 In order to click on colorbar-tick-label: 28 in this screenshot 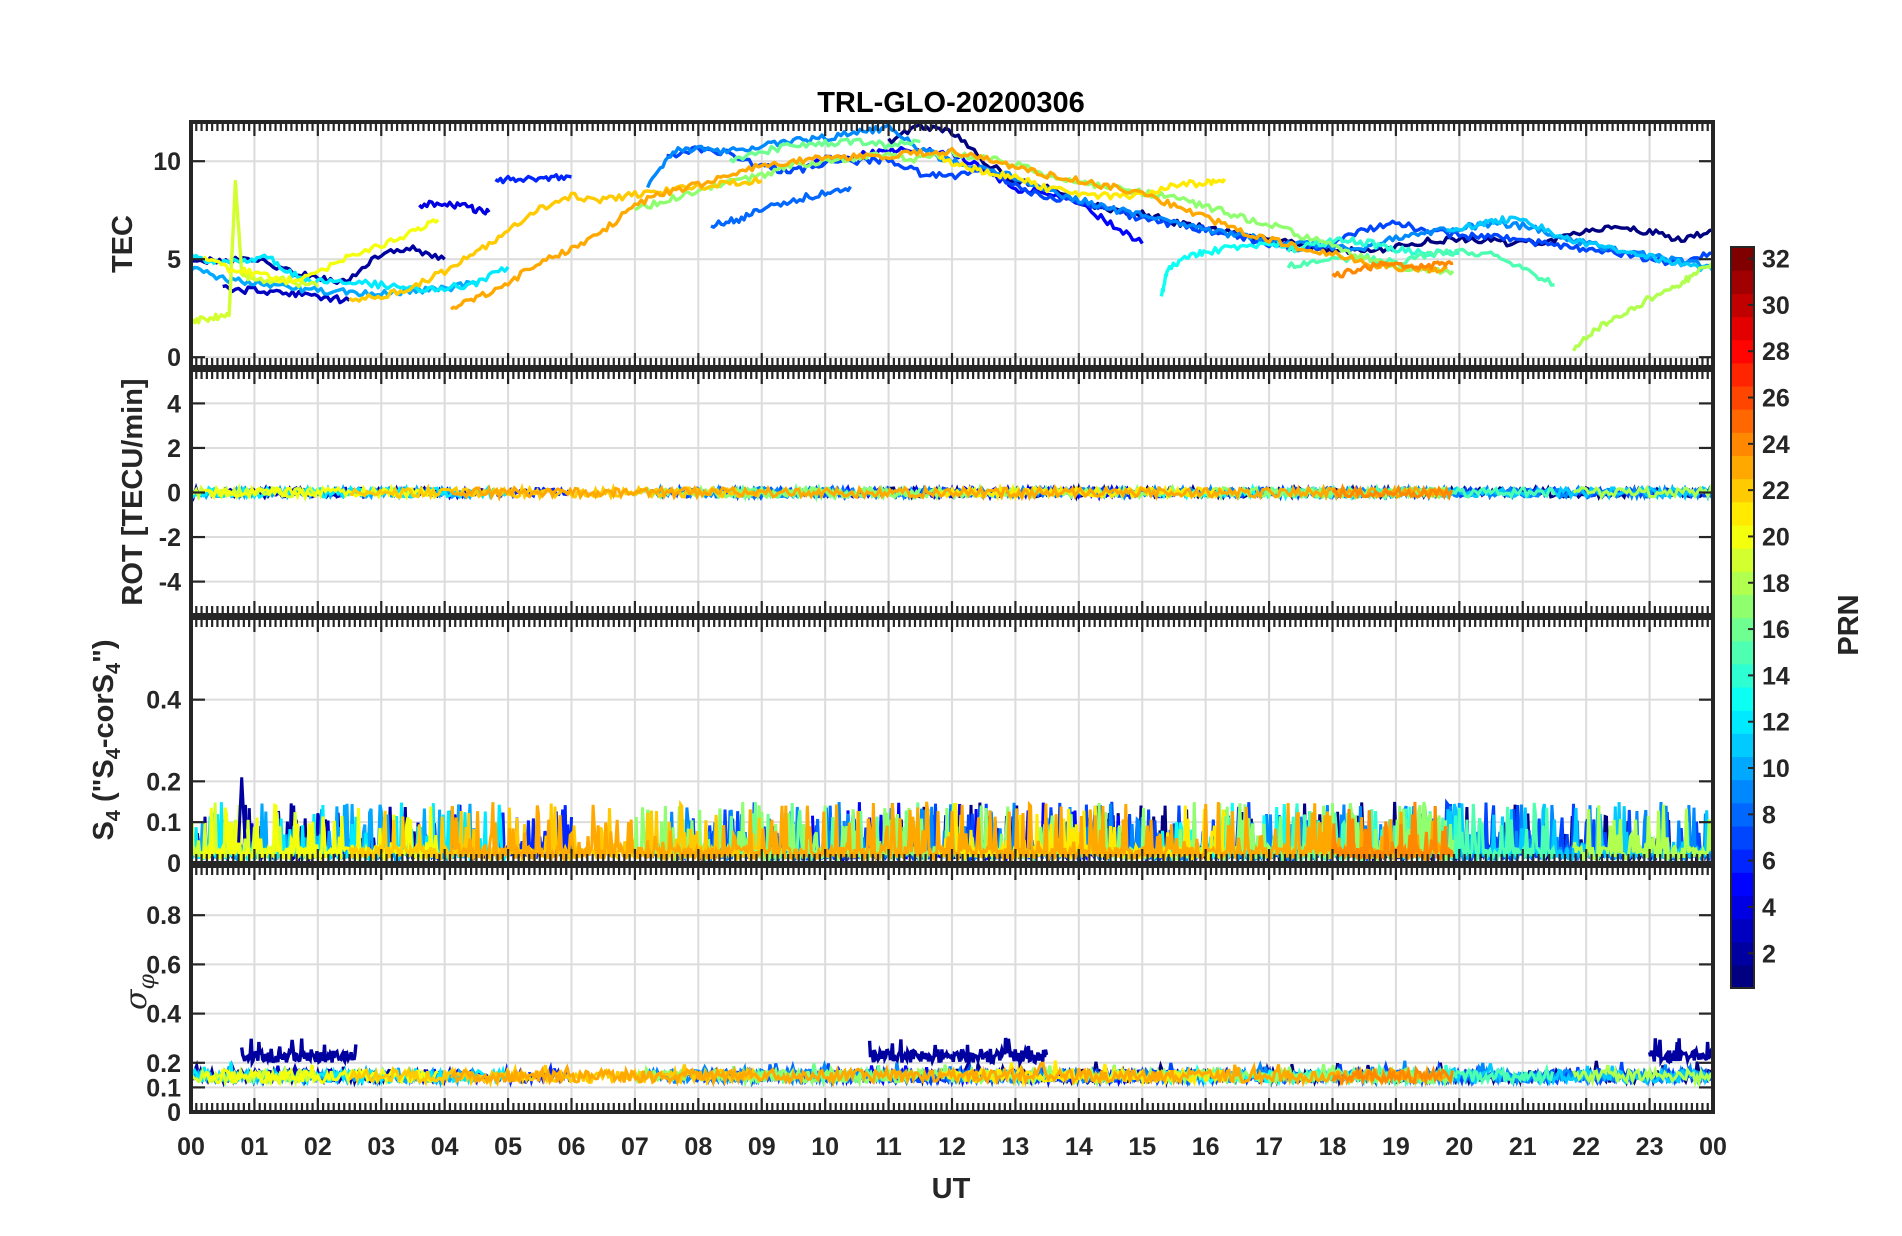, I will do `click(1776, 352)`.